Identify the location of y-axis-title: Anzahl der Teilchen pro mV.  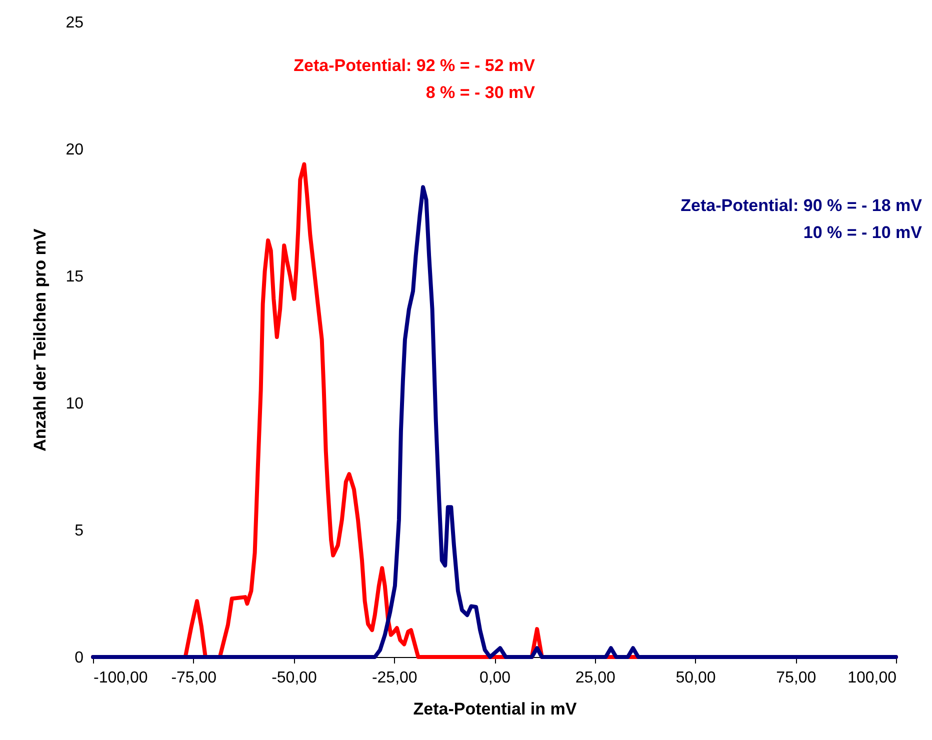
(40, 340).